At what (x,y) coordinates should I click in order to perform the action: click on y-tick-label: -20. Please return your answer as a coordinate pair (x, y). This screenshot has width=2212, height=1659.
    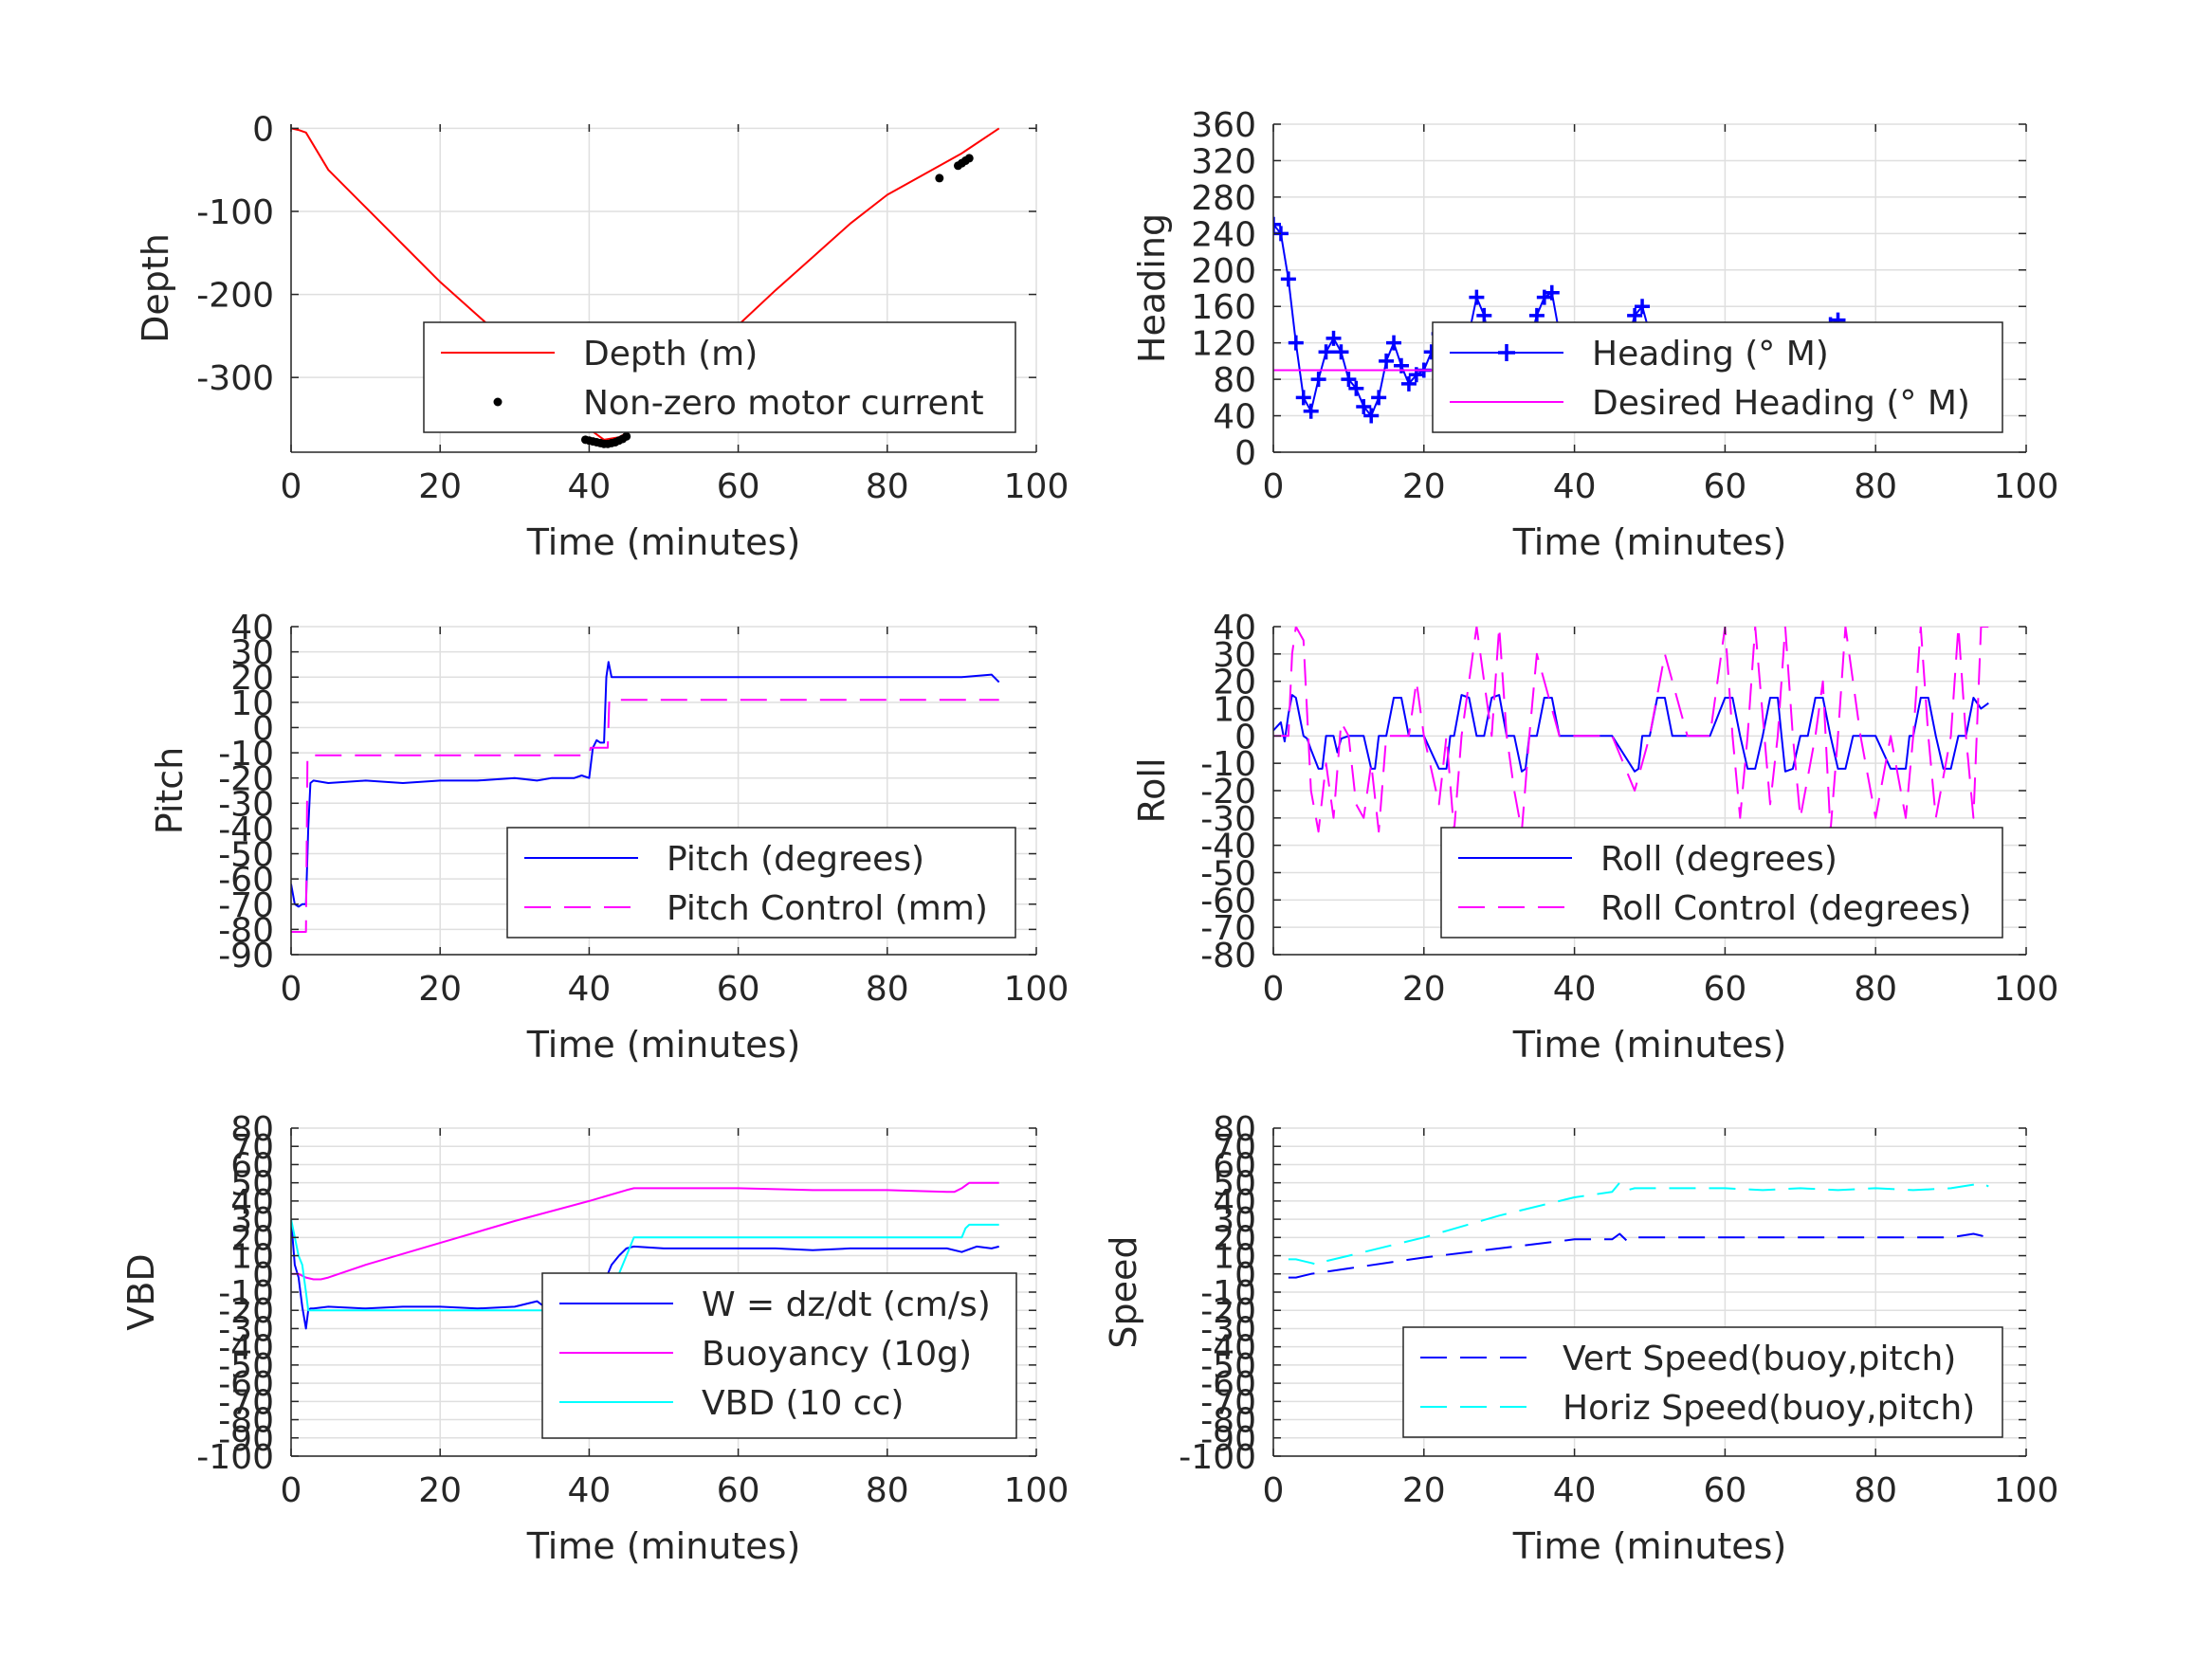
    Looking at the image, I should click on (1228, 1311).